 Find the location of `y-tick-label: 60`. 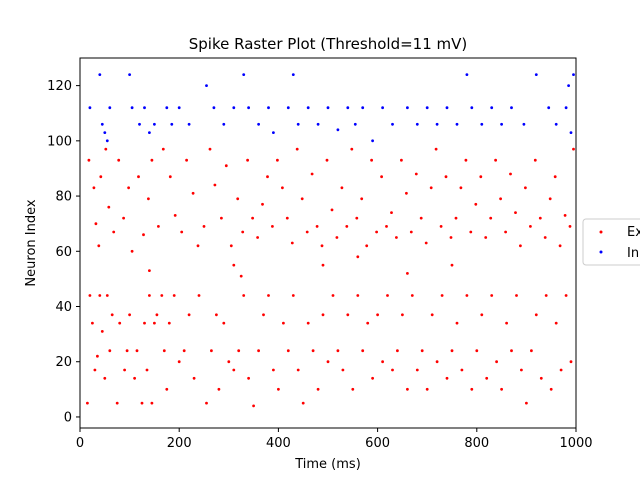

y-tick-label: 60 is located at coordinates (63, 252).